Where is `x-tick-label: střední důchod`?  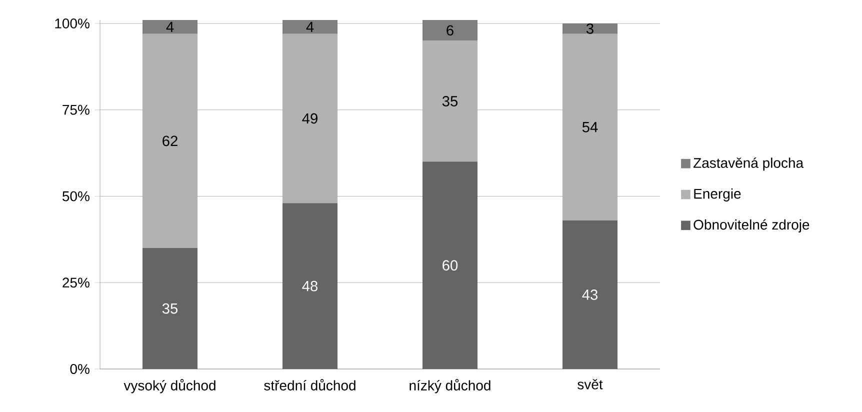 x-tick-label: střední důchod is located at coordinates (310, 384).